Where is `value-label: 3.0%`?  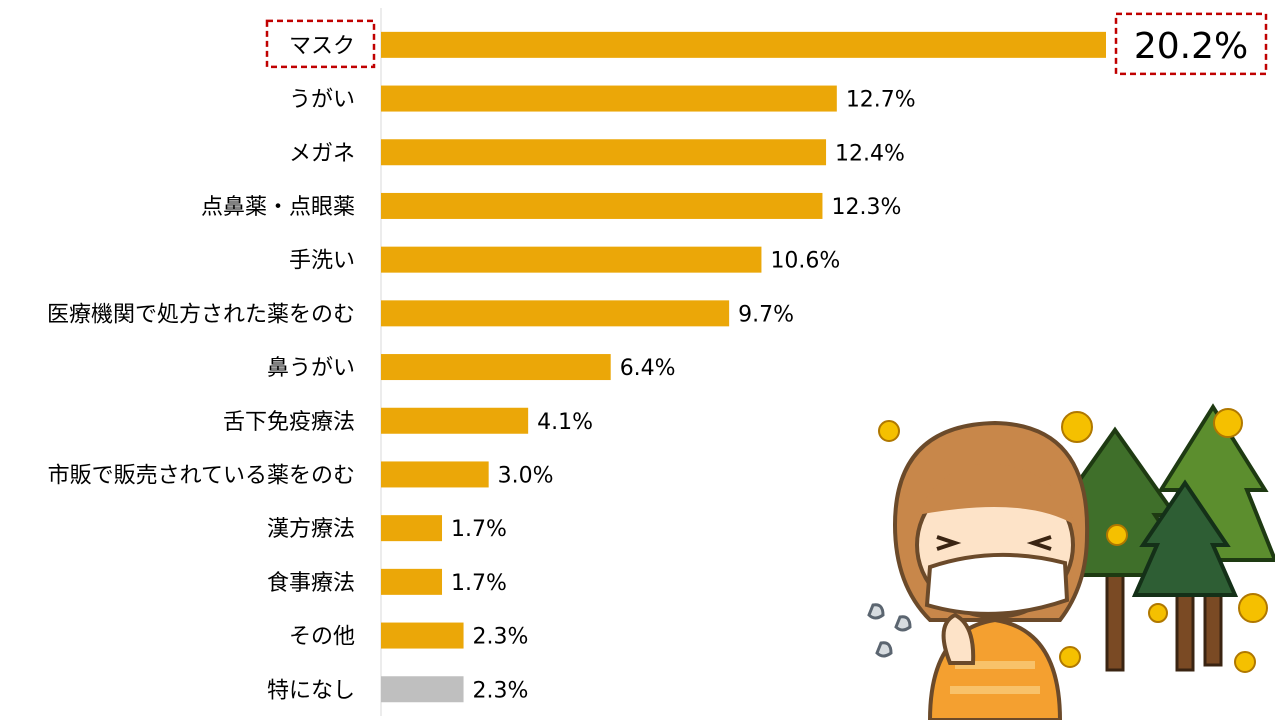 value-label: 3.0% is located at coordinates (526, 475).